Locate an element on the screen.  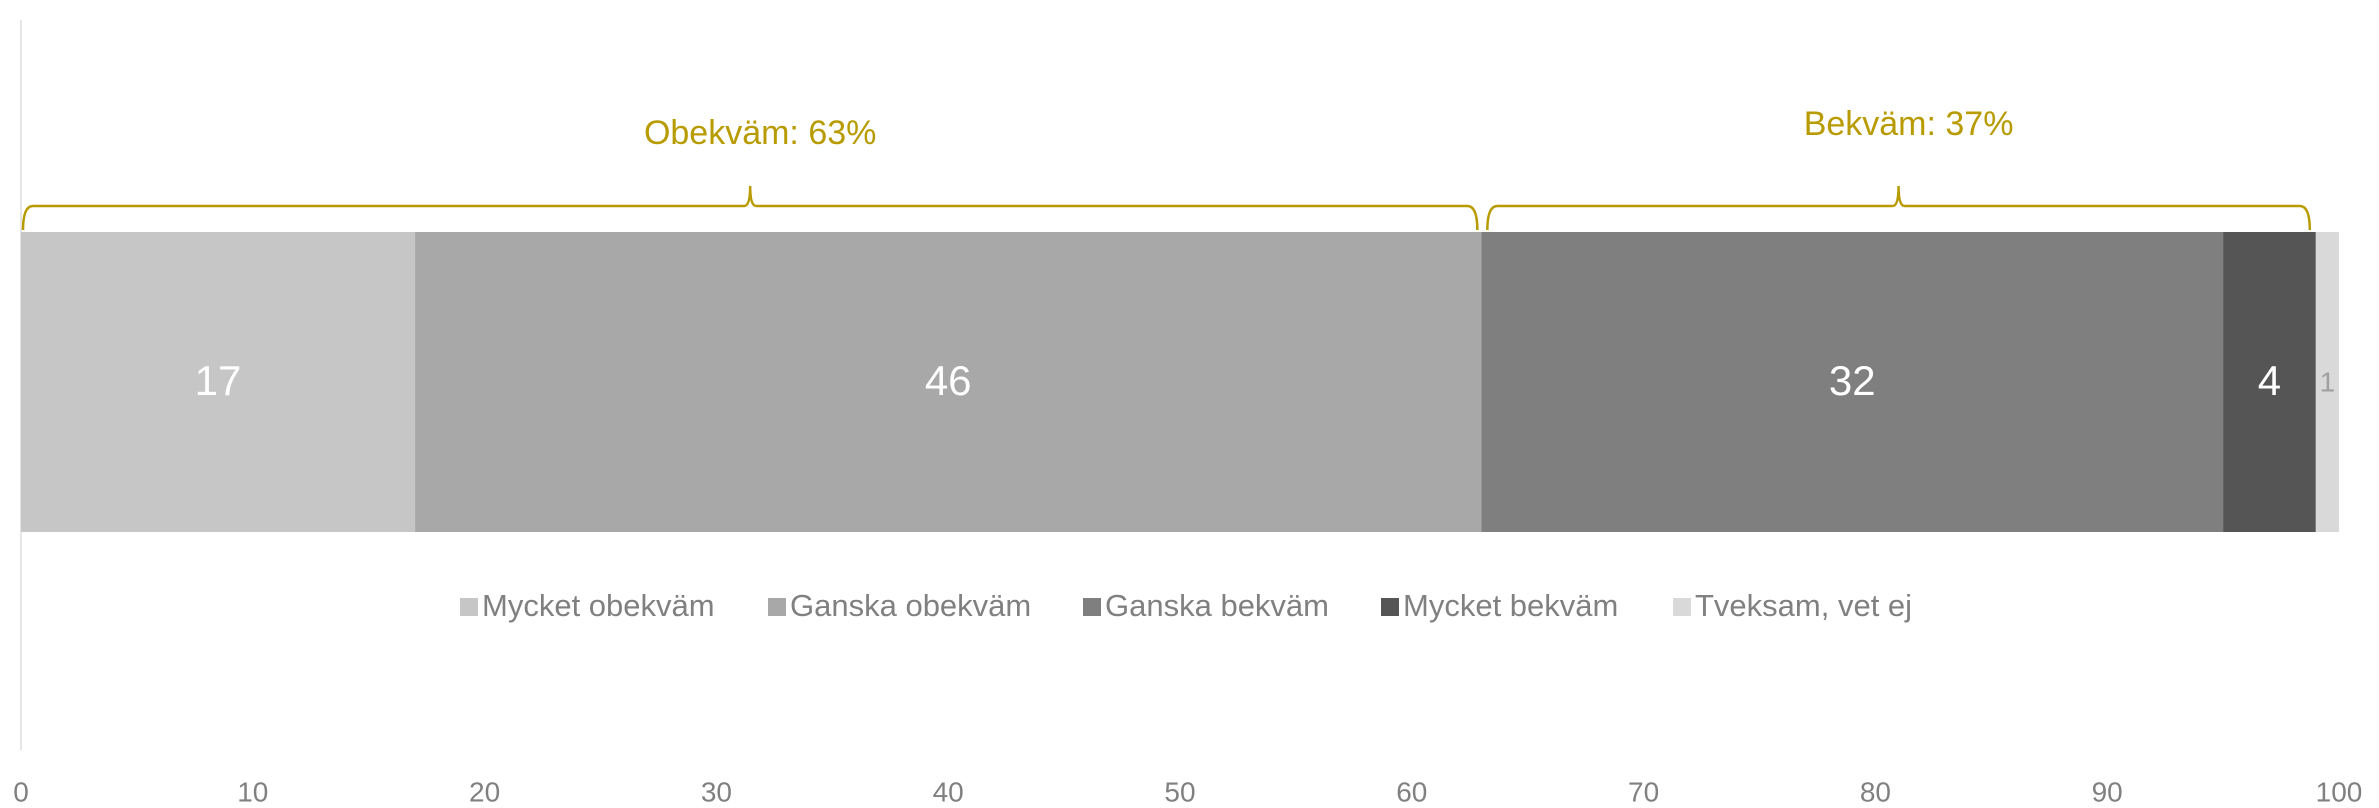
legend-label: Ganska bekväm is located at coordinates (1217, 605).